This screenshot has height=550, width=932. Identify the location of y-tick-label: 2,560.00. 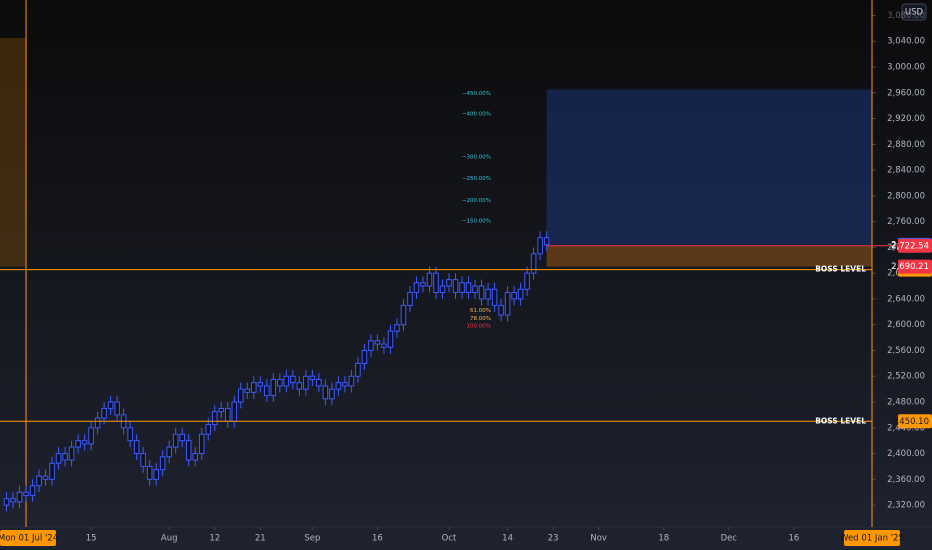
(906, 351).